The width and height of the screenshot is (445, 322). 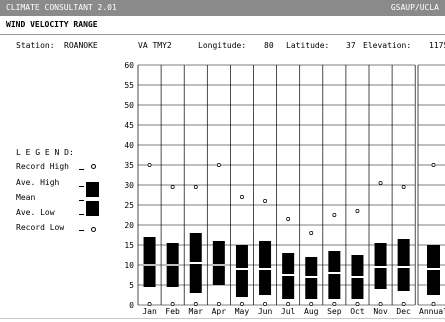 I want to click on x-tick-label: Annual, so click(x=432, y=311).